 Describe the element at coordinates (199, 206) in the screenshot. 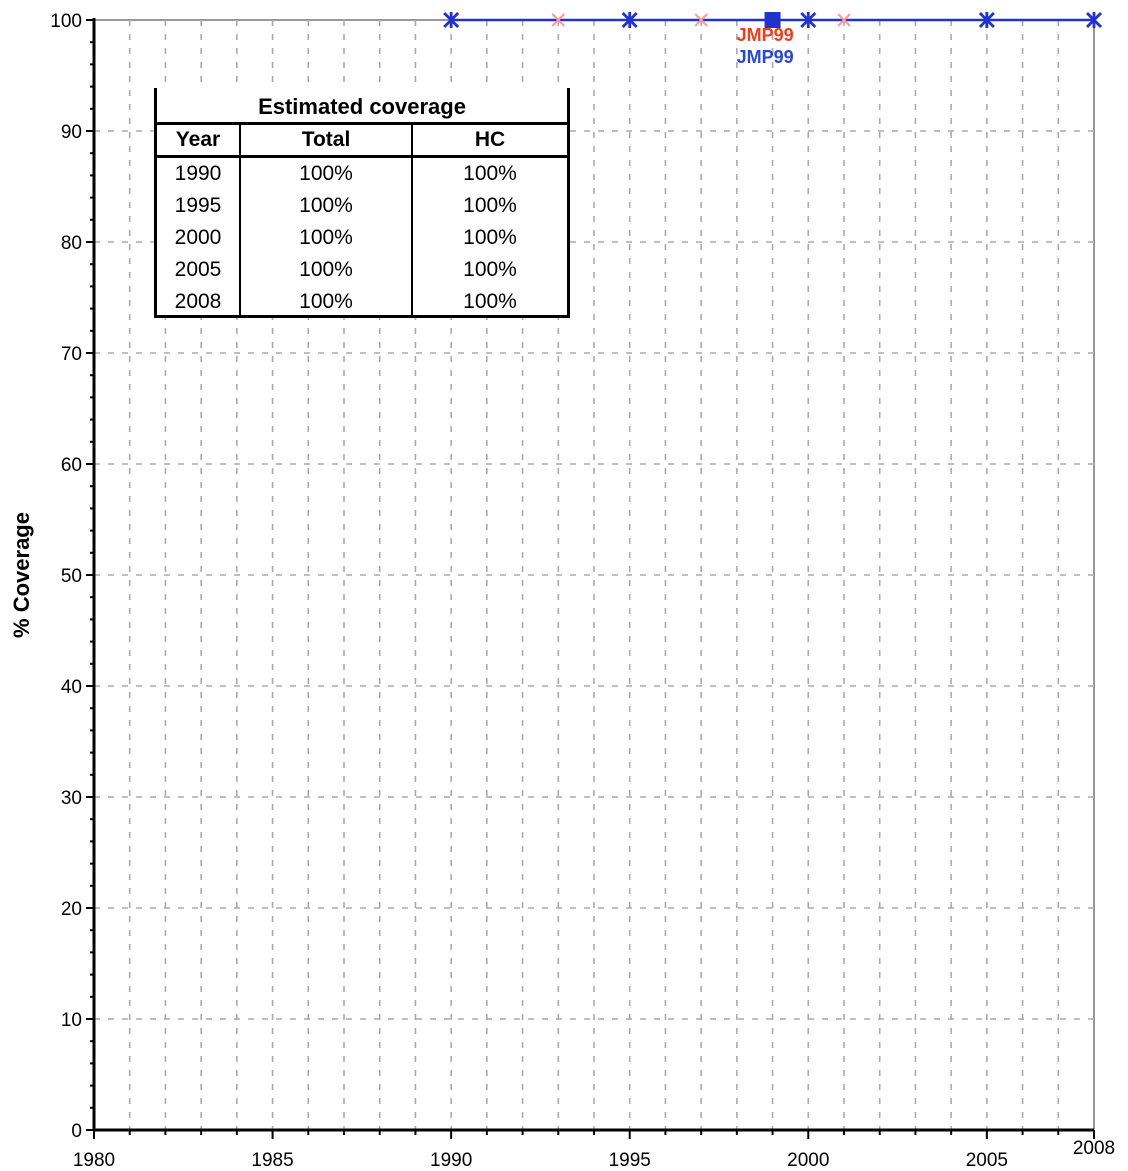

I see `cell-year: 1995` at that location.